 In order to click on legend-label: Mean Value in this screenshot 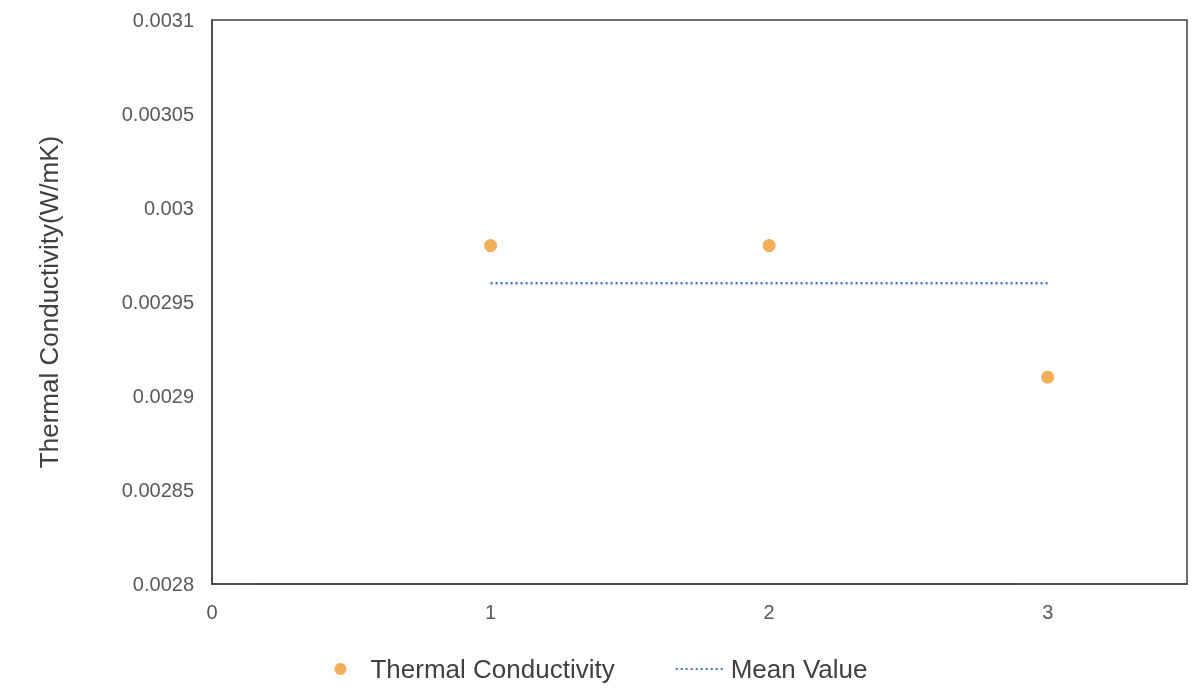, I will do `click(799, 669)`.